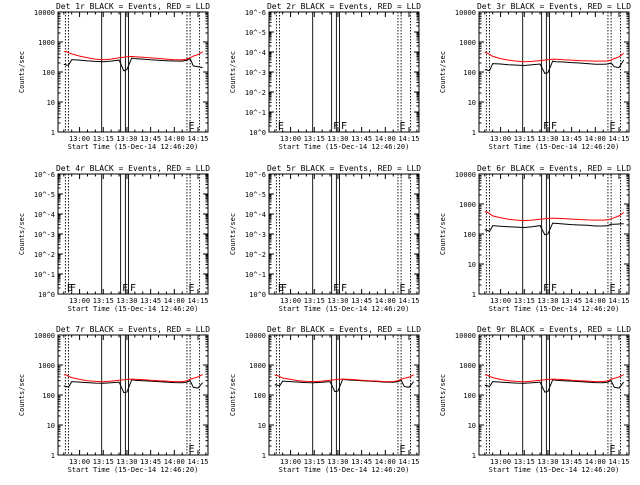  I want to click on panel-title: Det 4r BLACK = Events, RED = LLD, so click(133, 168).